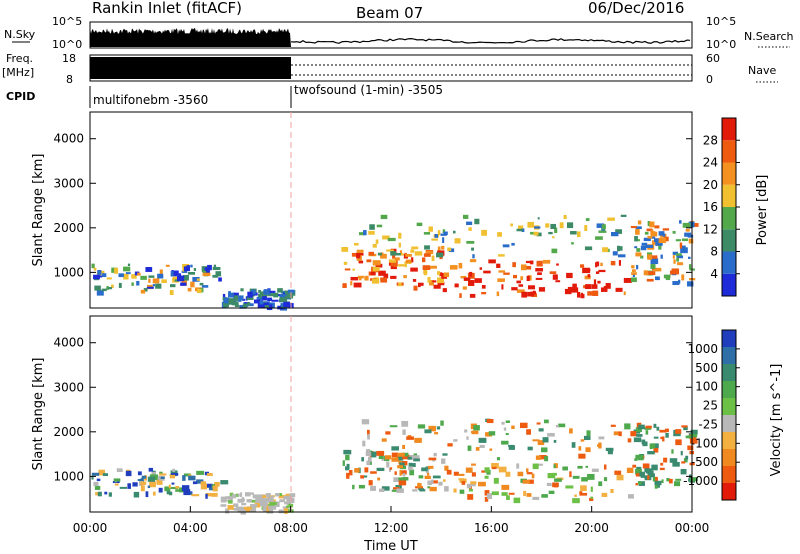 The image size is (800, 554). I want to click on nsky-label: N.Sky, so click(20, 34).